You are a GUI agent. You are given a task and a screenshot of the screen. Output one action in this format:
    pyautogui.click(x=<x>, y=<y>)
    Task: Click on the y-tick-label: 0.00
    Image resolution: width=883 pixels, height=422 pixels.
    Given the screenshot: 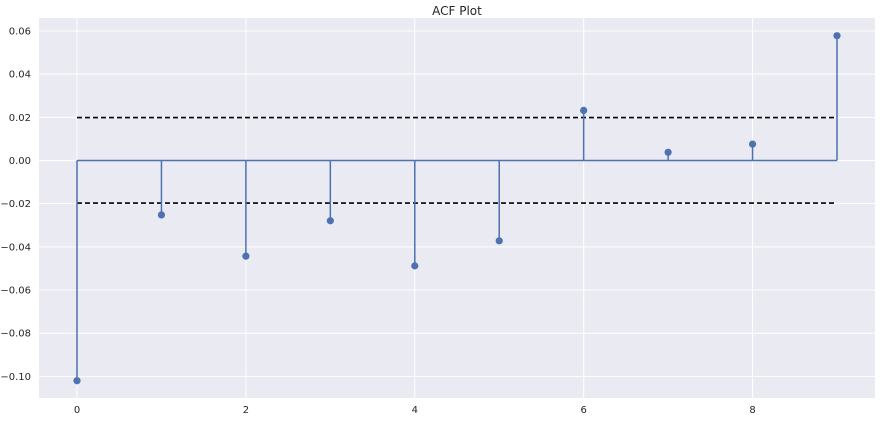 What is the action you would take?
    pyautogui.click(x=20, y=161)
    